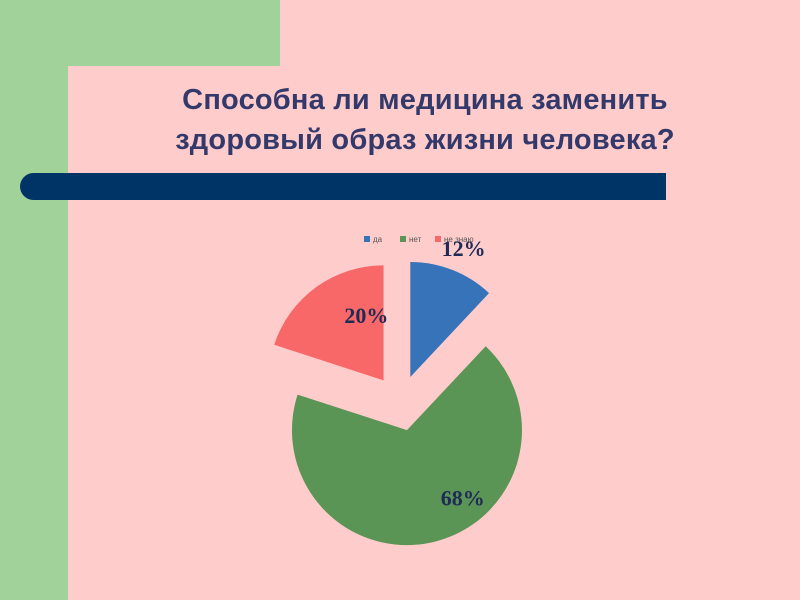  I want to click on chart-legend: да нет не знаю, so click(419, 239).